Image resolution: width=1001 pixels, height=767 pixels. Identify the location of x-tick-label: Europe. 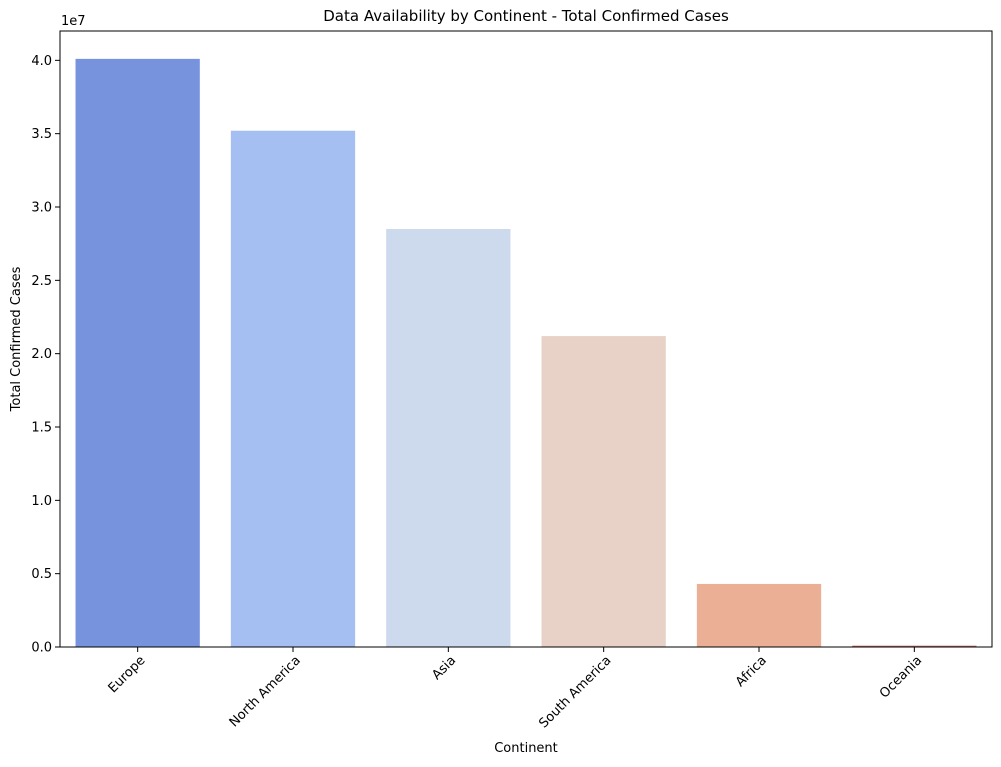
(127, 674).